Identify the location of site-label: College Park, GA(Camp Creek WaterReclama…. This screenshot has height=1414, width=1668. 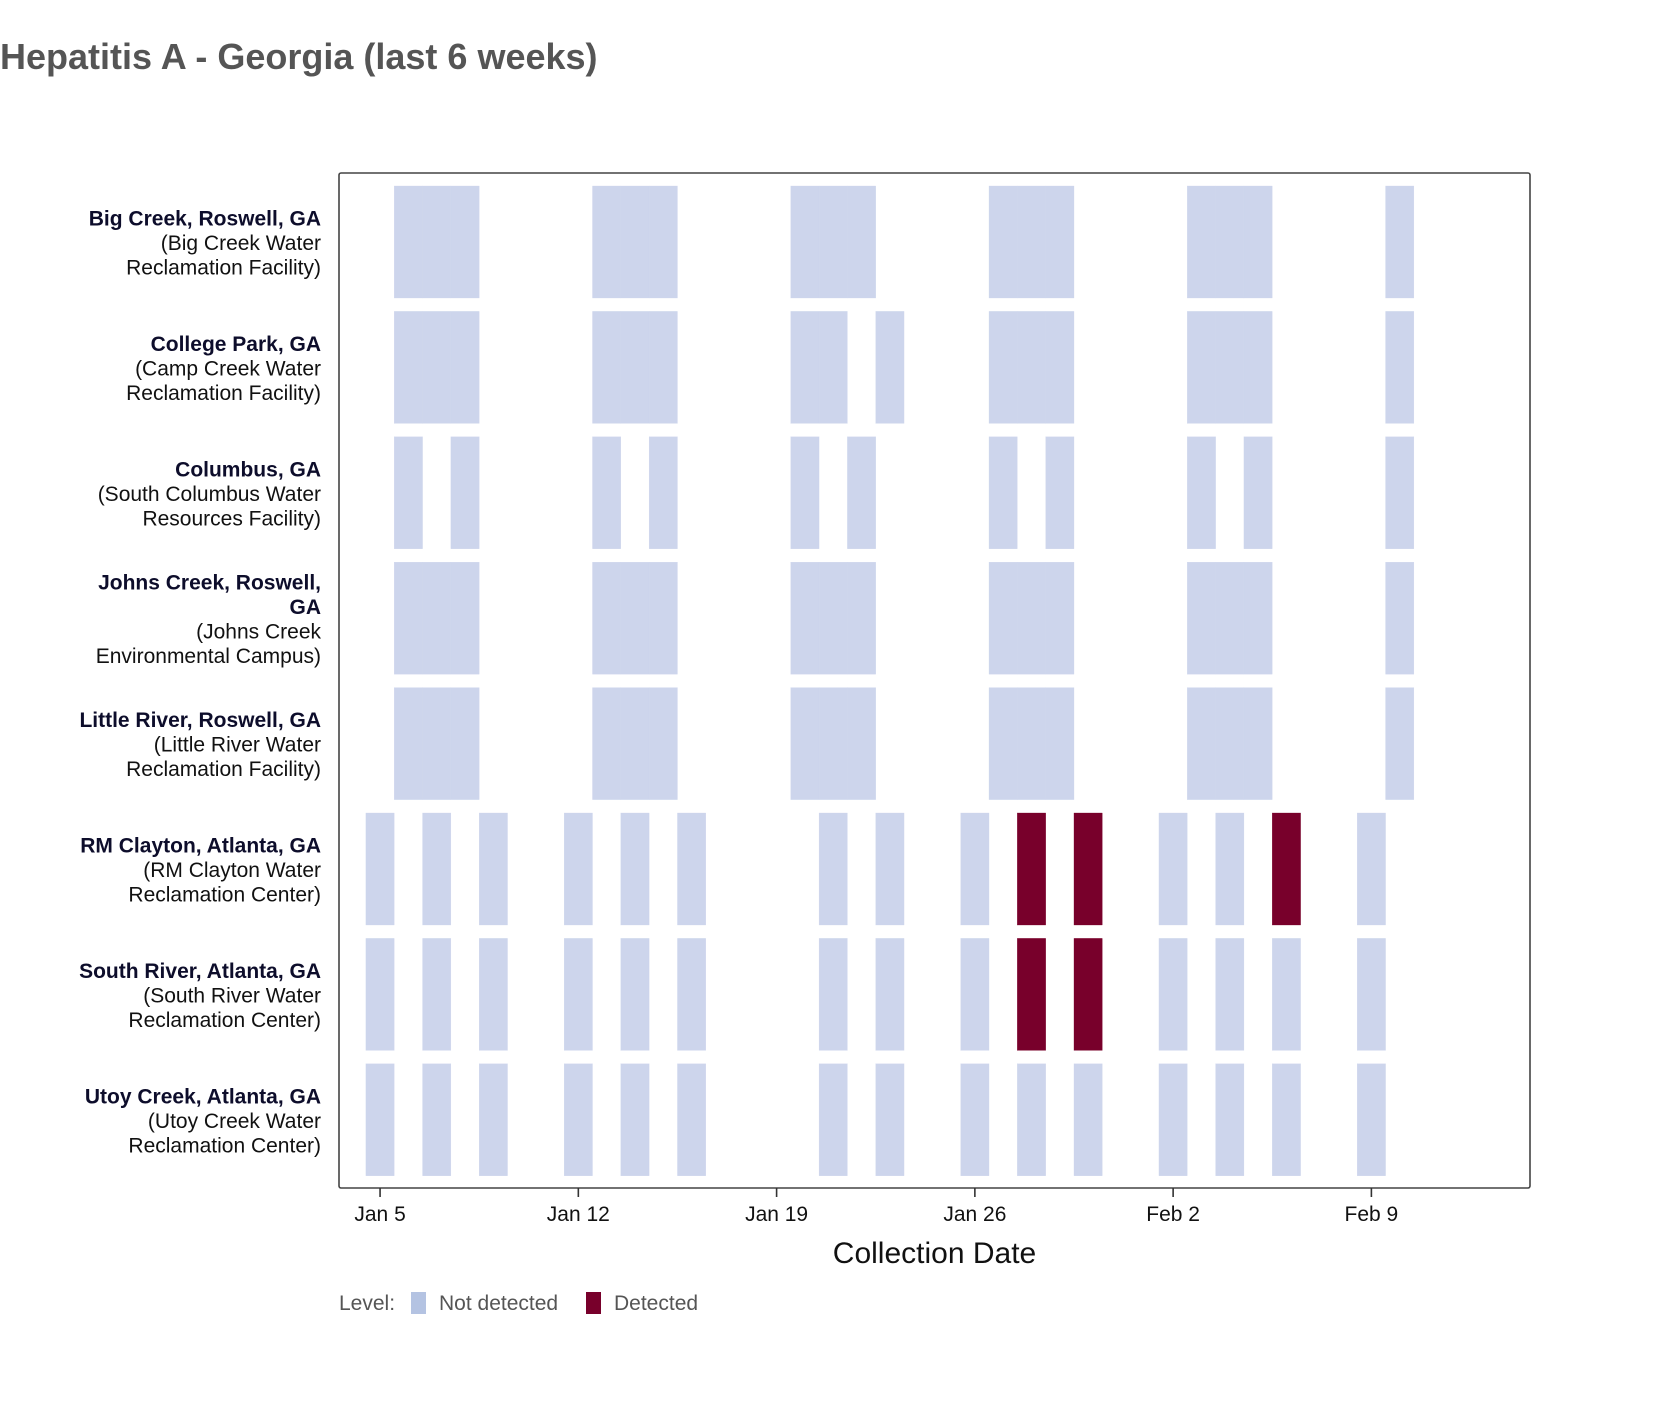
(223, 369).